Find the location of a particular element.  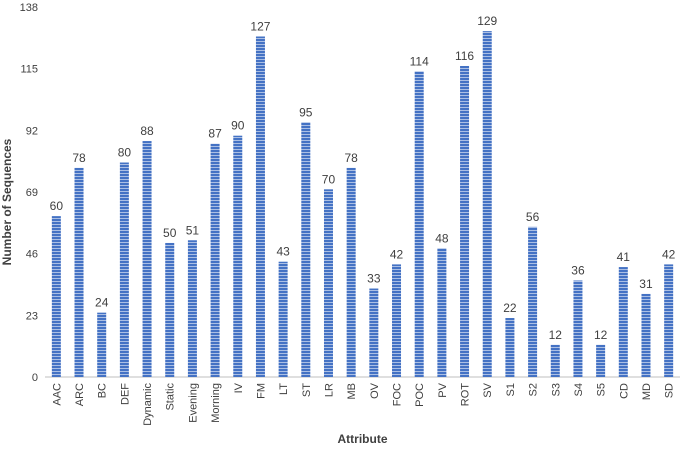

bar-pv is located at coordinates (442, 312).